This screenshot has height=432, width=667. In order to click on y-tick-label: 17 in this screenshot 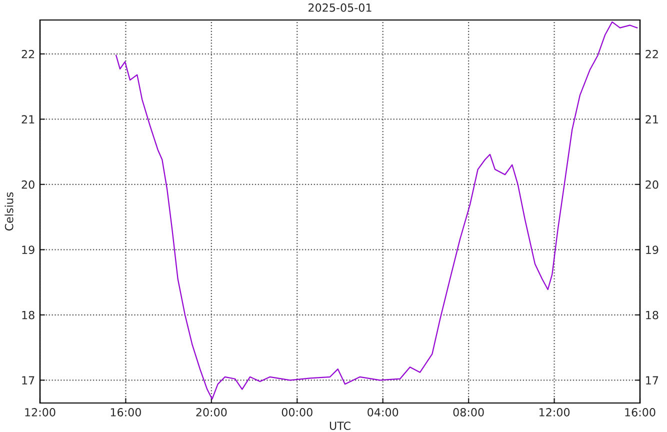, I will do `click(28, 380)`.